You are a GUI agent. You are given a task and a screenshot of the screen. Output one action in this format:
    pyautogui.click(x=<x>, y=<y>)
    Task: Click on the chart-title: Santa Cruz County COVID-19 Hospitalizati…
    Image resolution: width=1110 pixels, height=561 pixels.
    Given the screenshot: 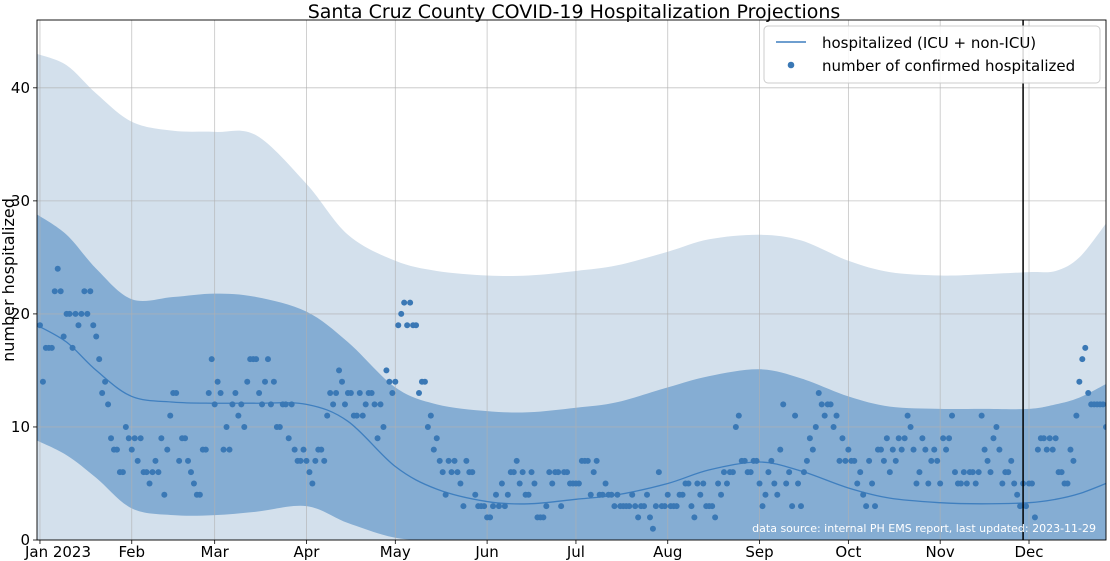 What is the action you would take?
    pyautogui.click(x=574, y=12)
    